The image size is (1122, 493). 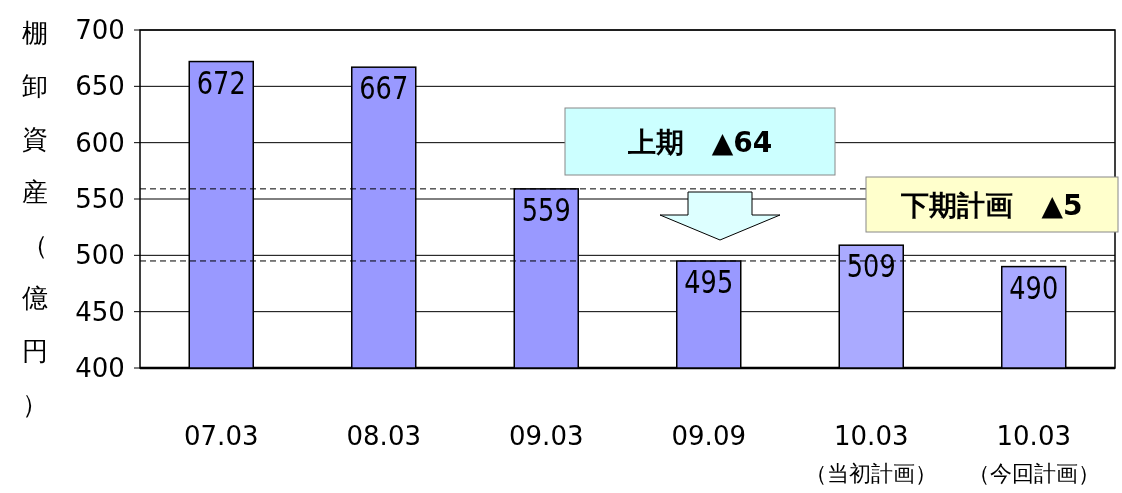 What do you see at coordinates (699, 142) in the screenshot?
I see `annotation: 上期 ▲64` at bounding box center [699, 142].